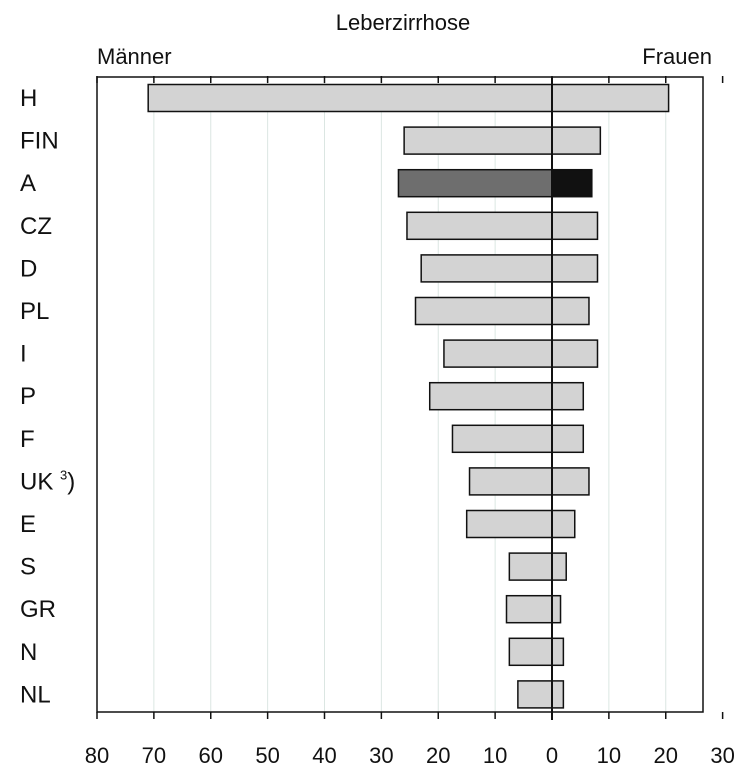 The image size is (734, 775). I want to click on left-side-label: Männer, so click(134, 56).